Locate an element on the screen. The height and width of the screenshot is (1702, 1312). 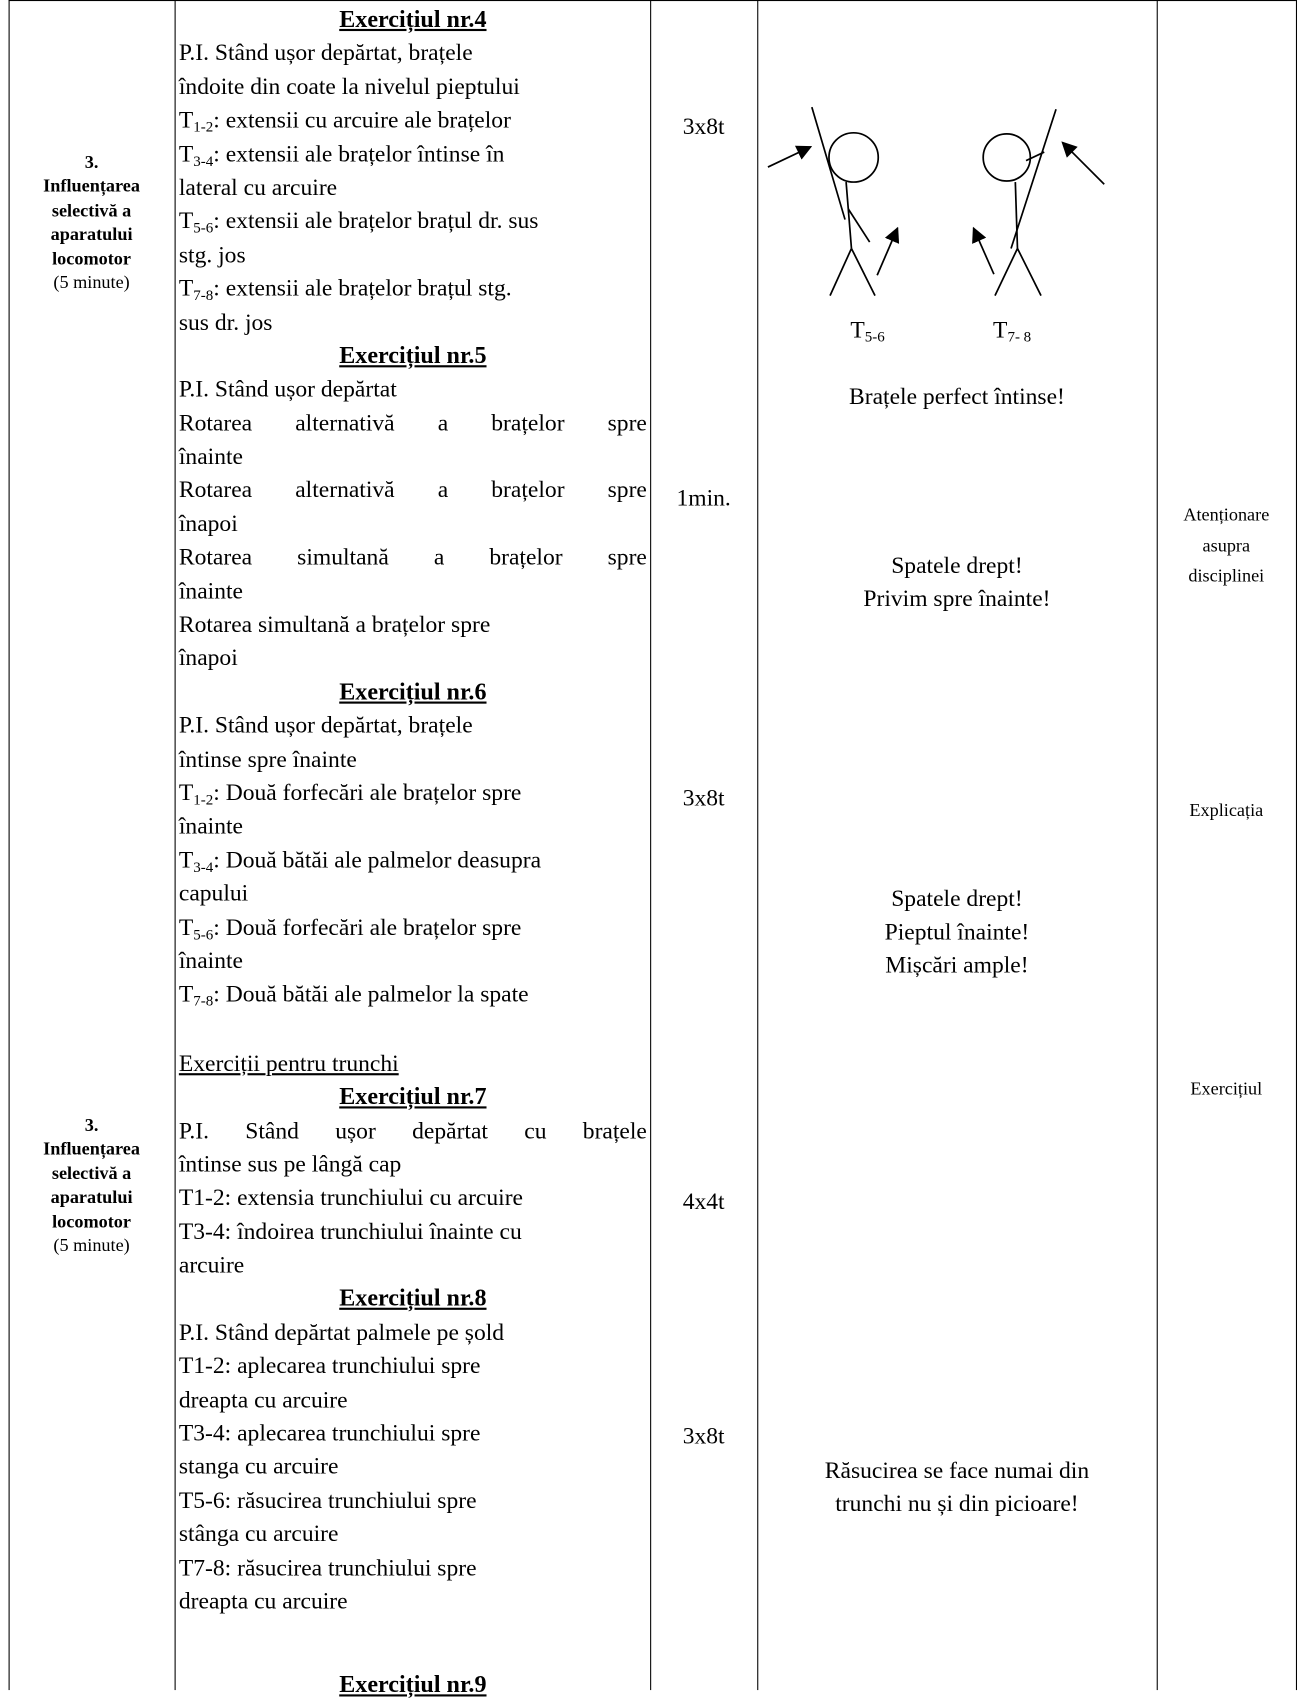
remark: Spatele drept! Privim spre înainte! is located at coordinates (956, 581).